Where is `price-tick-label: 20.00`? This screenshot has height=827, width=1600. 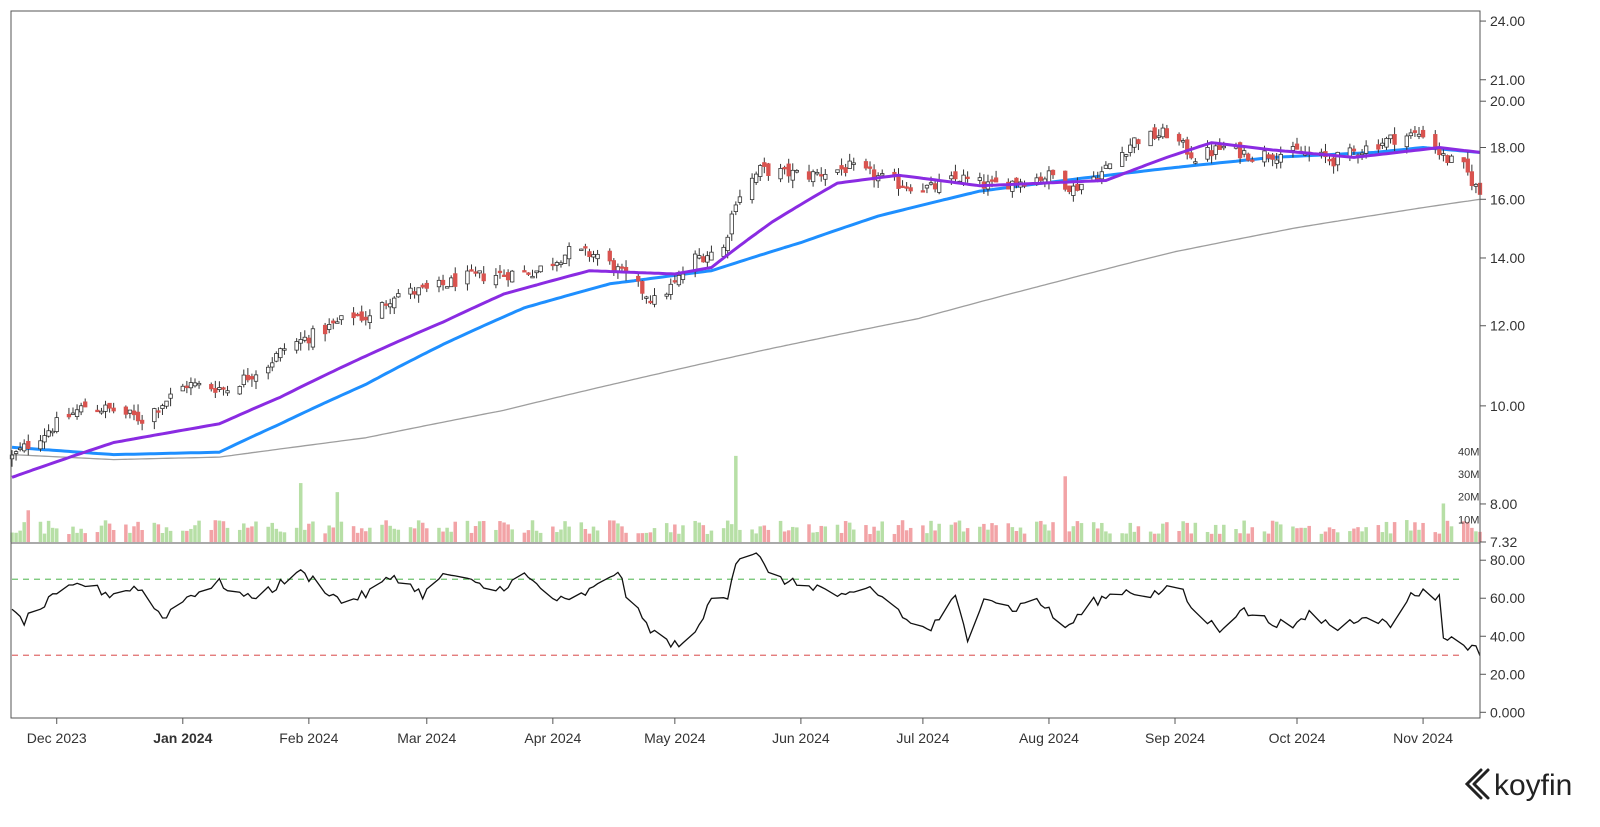 price-tick-label: 20.00 is located at coordinates (1507, 101).